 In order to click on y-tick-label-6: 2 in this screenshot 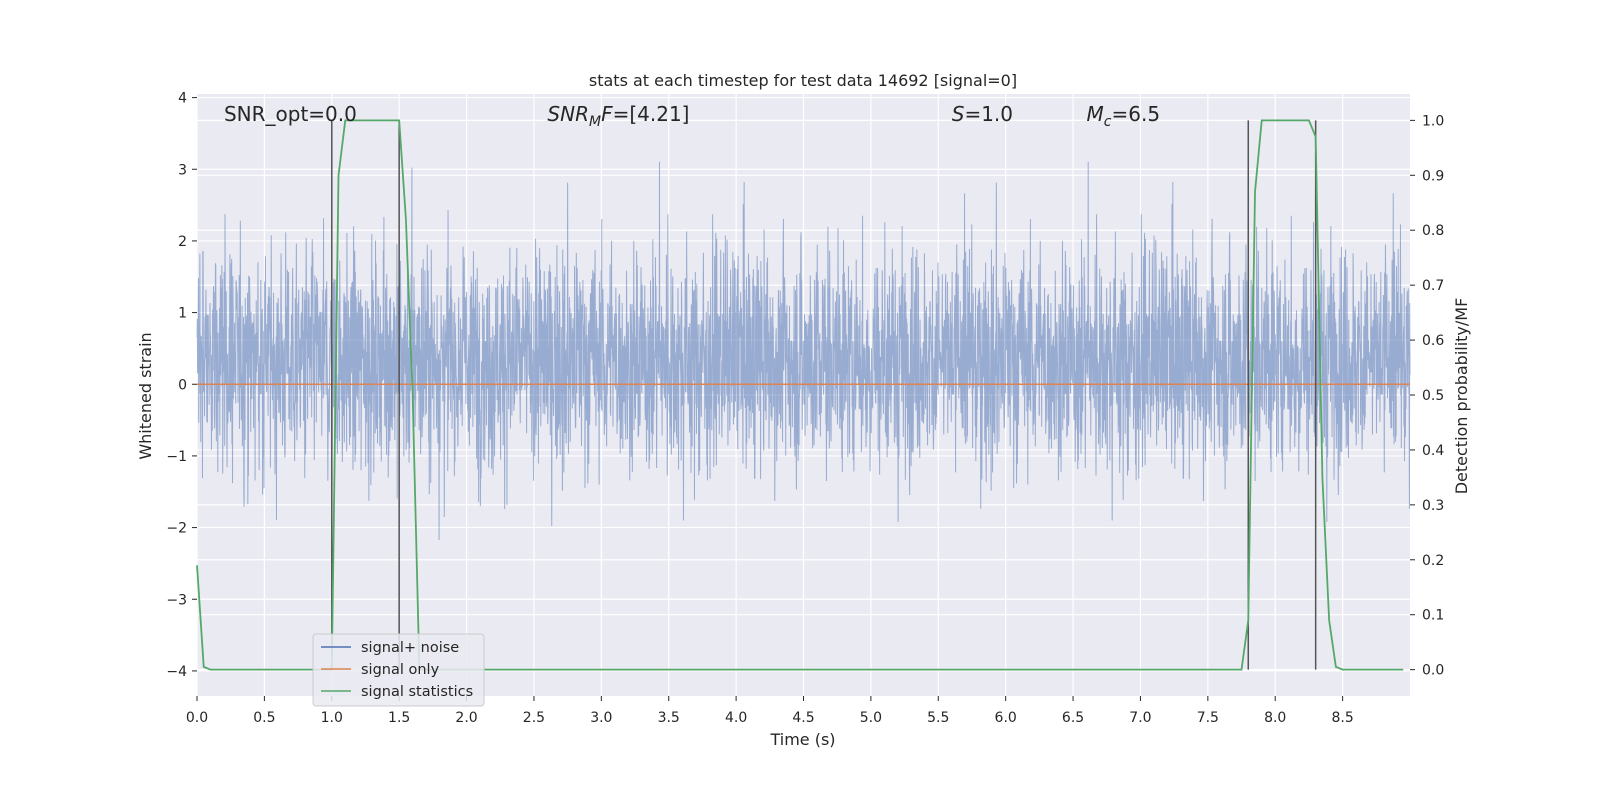, I will do `click(182, 242)`.